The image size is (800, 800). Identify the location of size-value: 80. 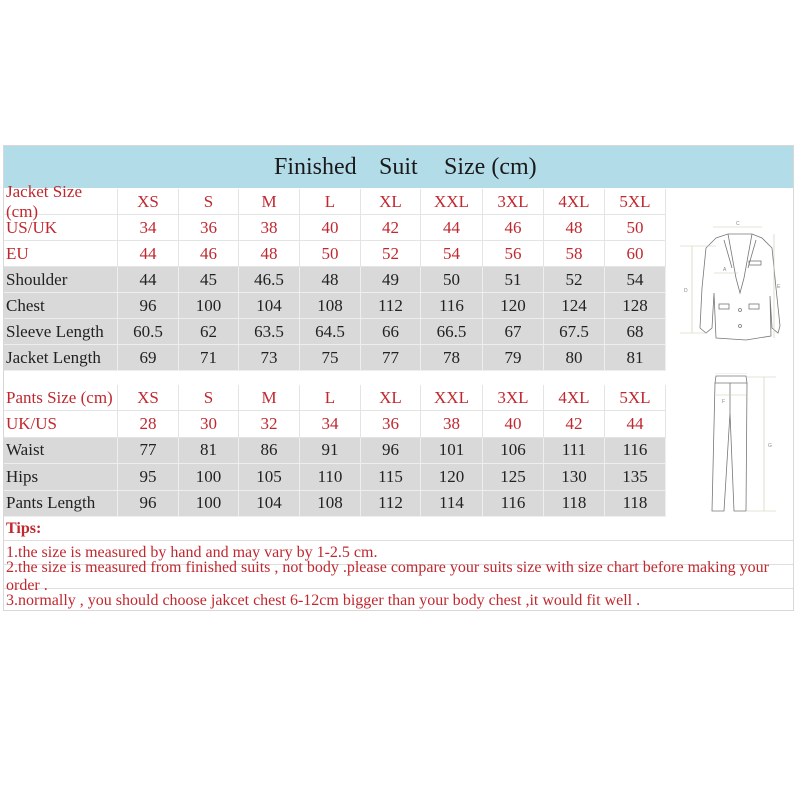
(574, 358).